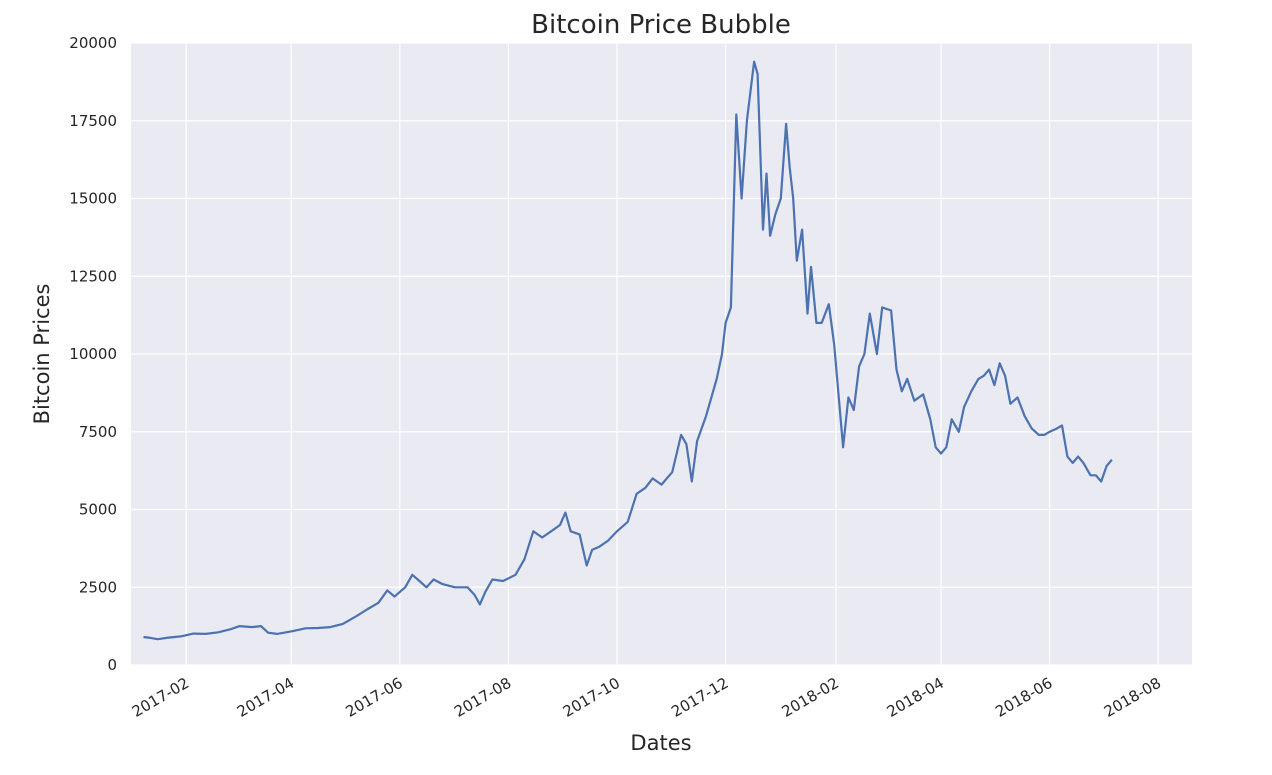 The image size is (1272, 775). Describe the element at coordinates (93, 276) in the screenshot. I see `y-tick-label: 12500` at that location.